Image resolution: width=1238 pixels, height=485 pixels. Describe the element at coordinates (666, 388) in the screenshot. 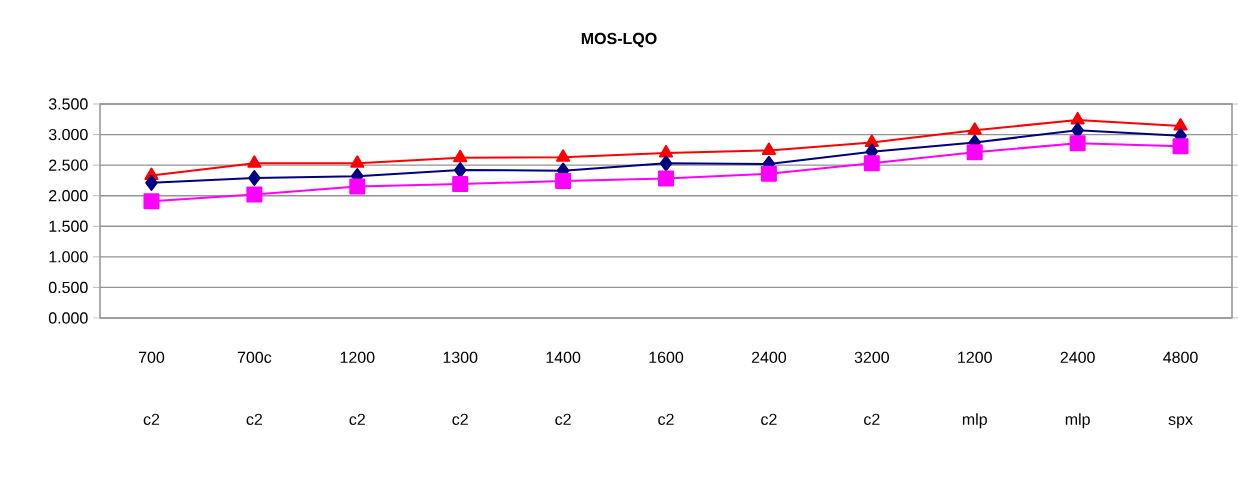

I see `category-label: 1600 c2` at that location.